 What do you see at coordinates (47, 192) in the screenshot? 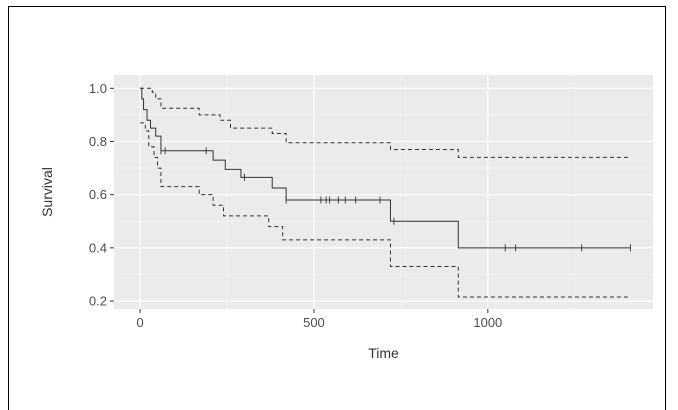
I see `y-axis-title: Survival` at bounding box center [47, 192].